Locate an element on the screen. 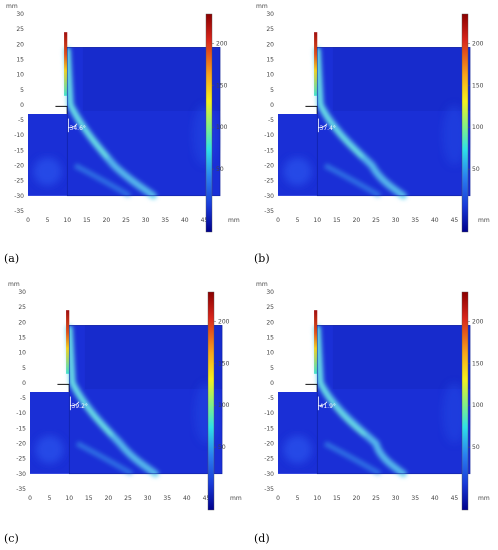 This screenshot has height=550, width=498. panel-label: (a) is located at coordinates (11, 258).